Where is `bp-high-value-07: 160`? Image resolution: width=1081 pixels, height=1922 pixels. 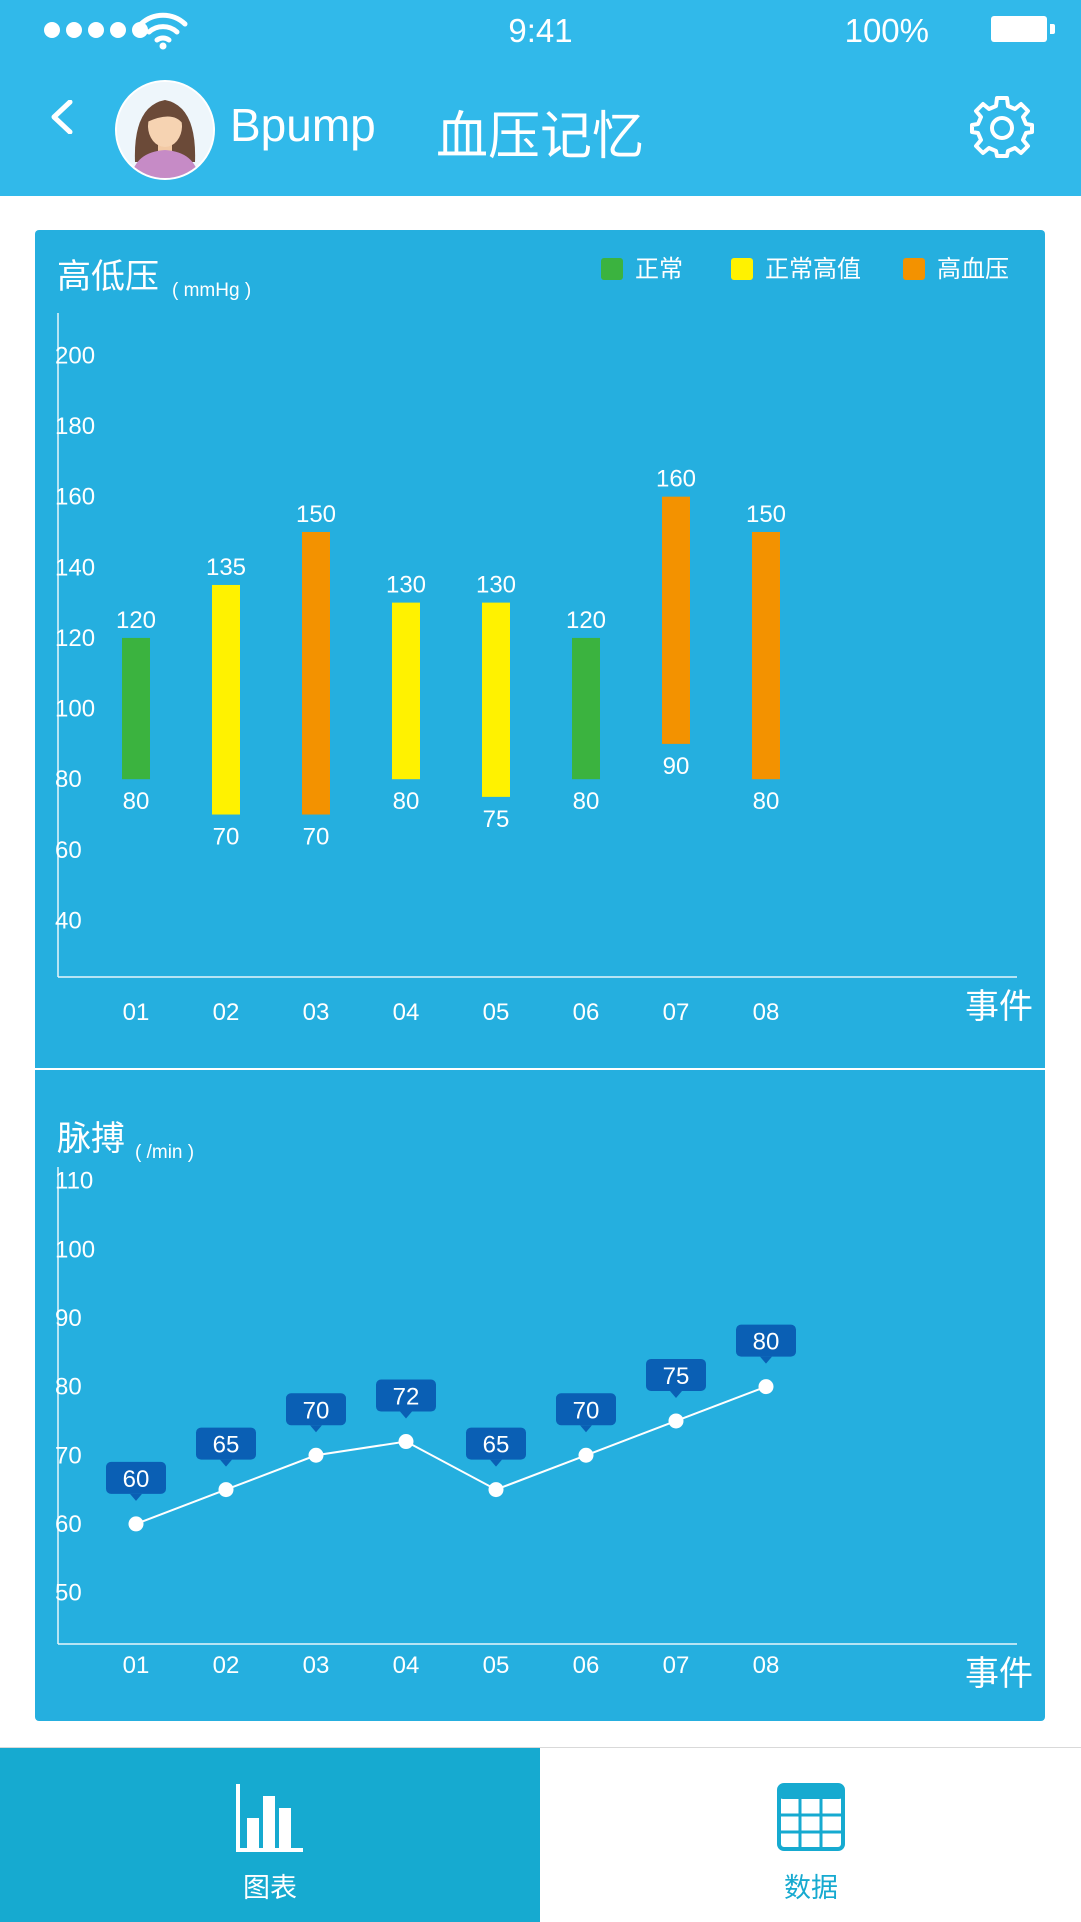
bp-high-value-07: 160 is located at coordinates (676, 479).